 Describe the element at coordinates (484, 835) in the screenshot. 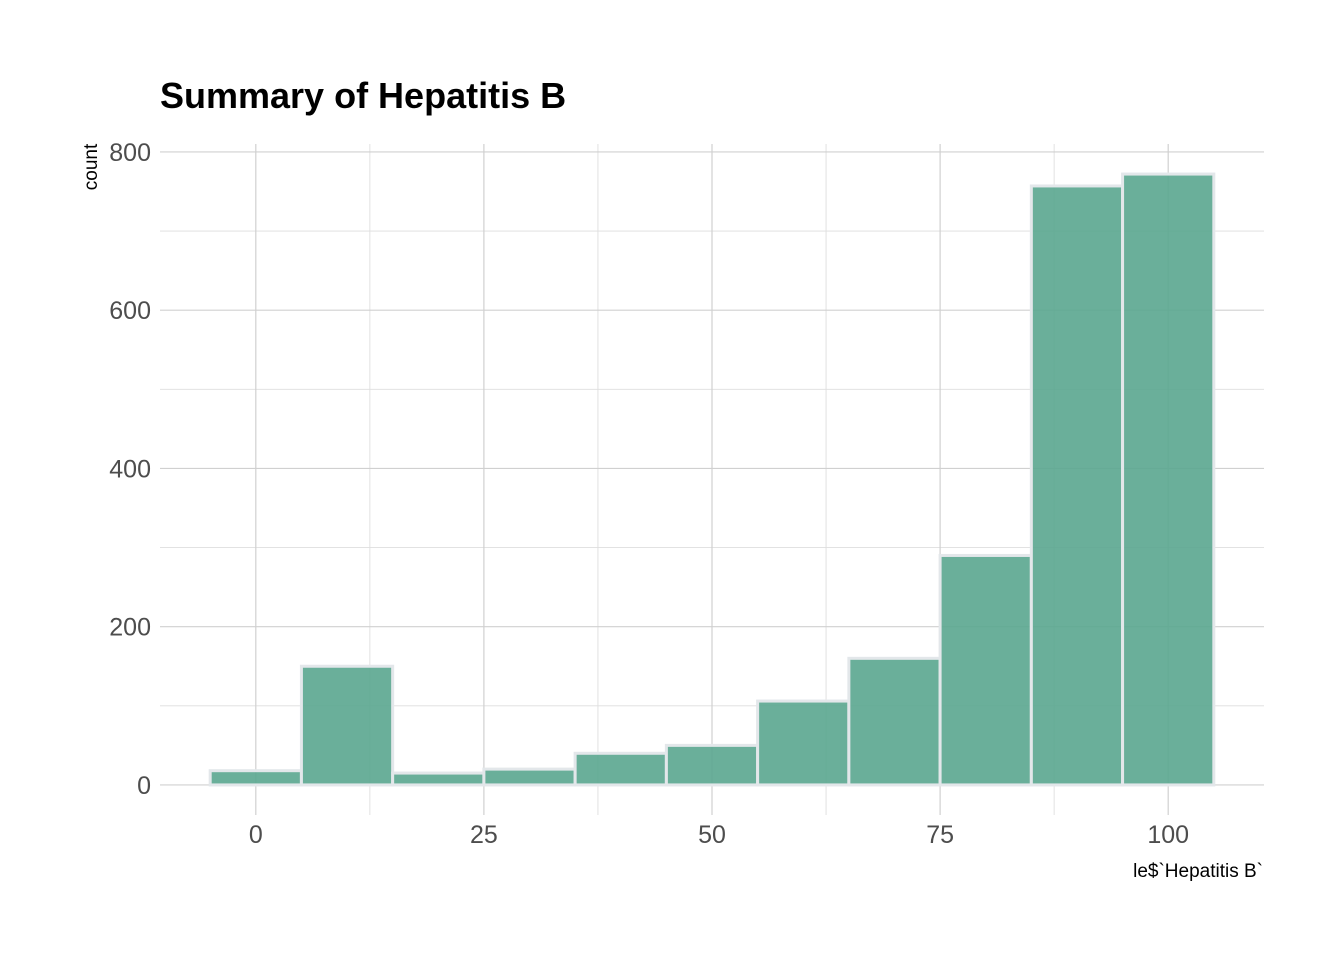

I see `x-tick-label: 25` at that location.